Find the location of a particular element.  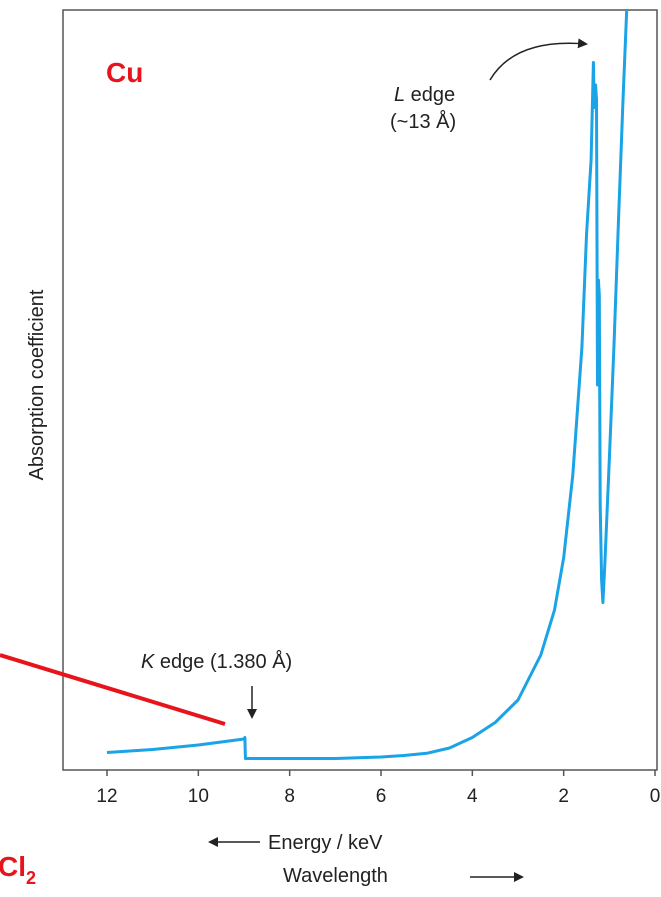

x-tick-label: 10 is located at coordinates (198, 796).